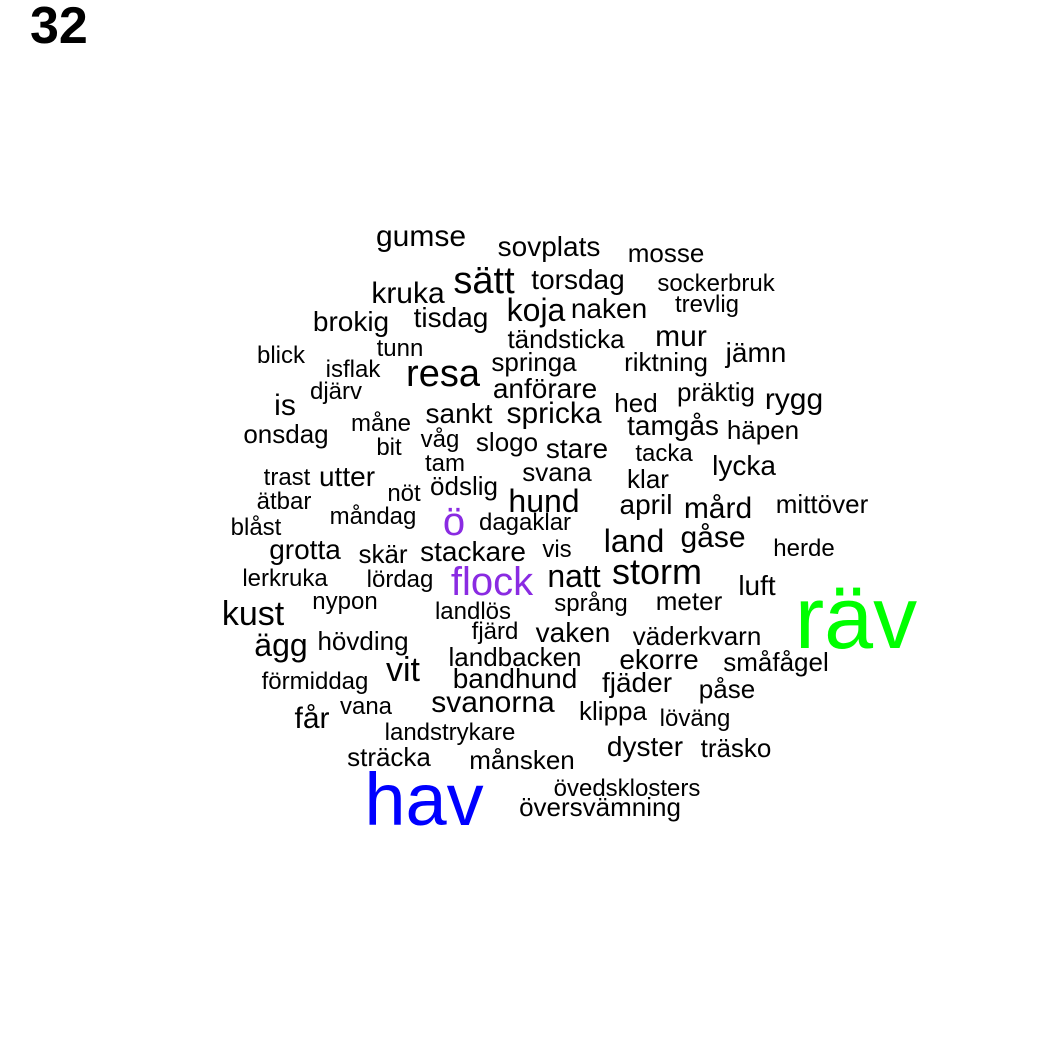 The height and width of the screenshot is (1050, 1050). I want to click on word-jamn: jämn, so click(756, 352).